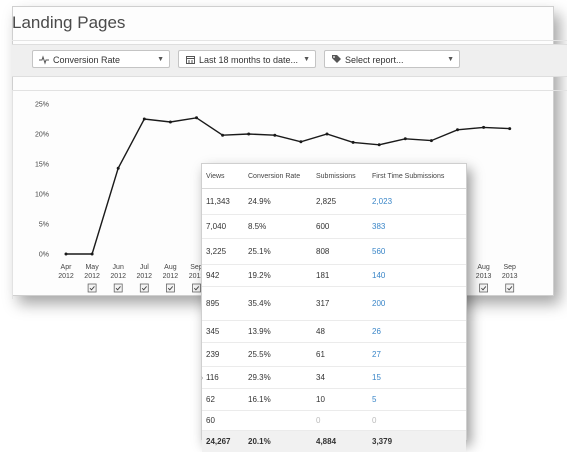  Describe the element at coordinates (223, 226) in the screenshot. I see `views-cell: 7,040` at that location.